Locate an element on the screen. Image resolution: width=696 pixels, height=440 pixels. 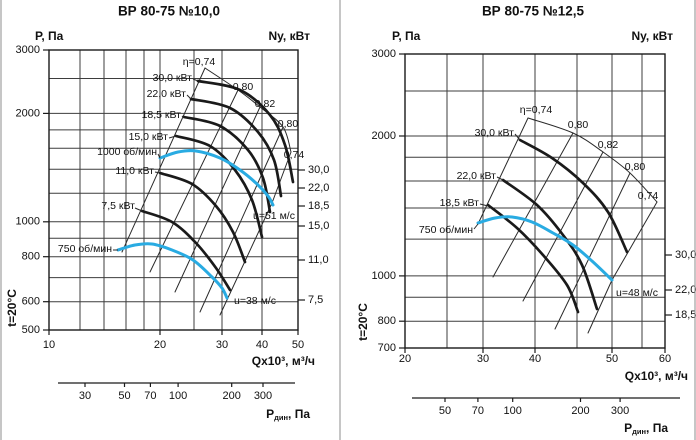
eta-080-left-label: 0,80 is located at coordinates (243, 87).